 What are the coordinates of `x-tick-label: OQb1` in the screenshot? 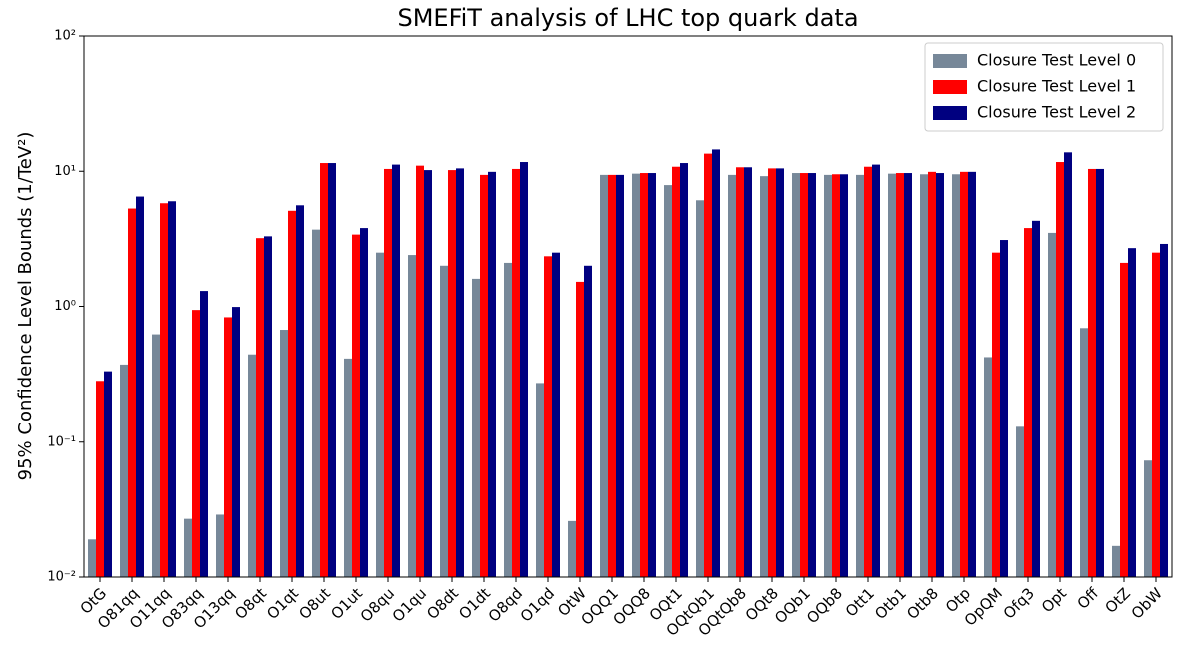 It's located at (792, 605).